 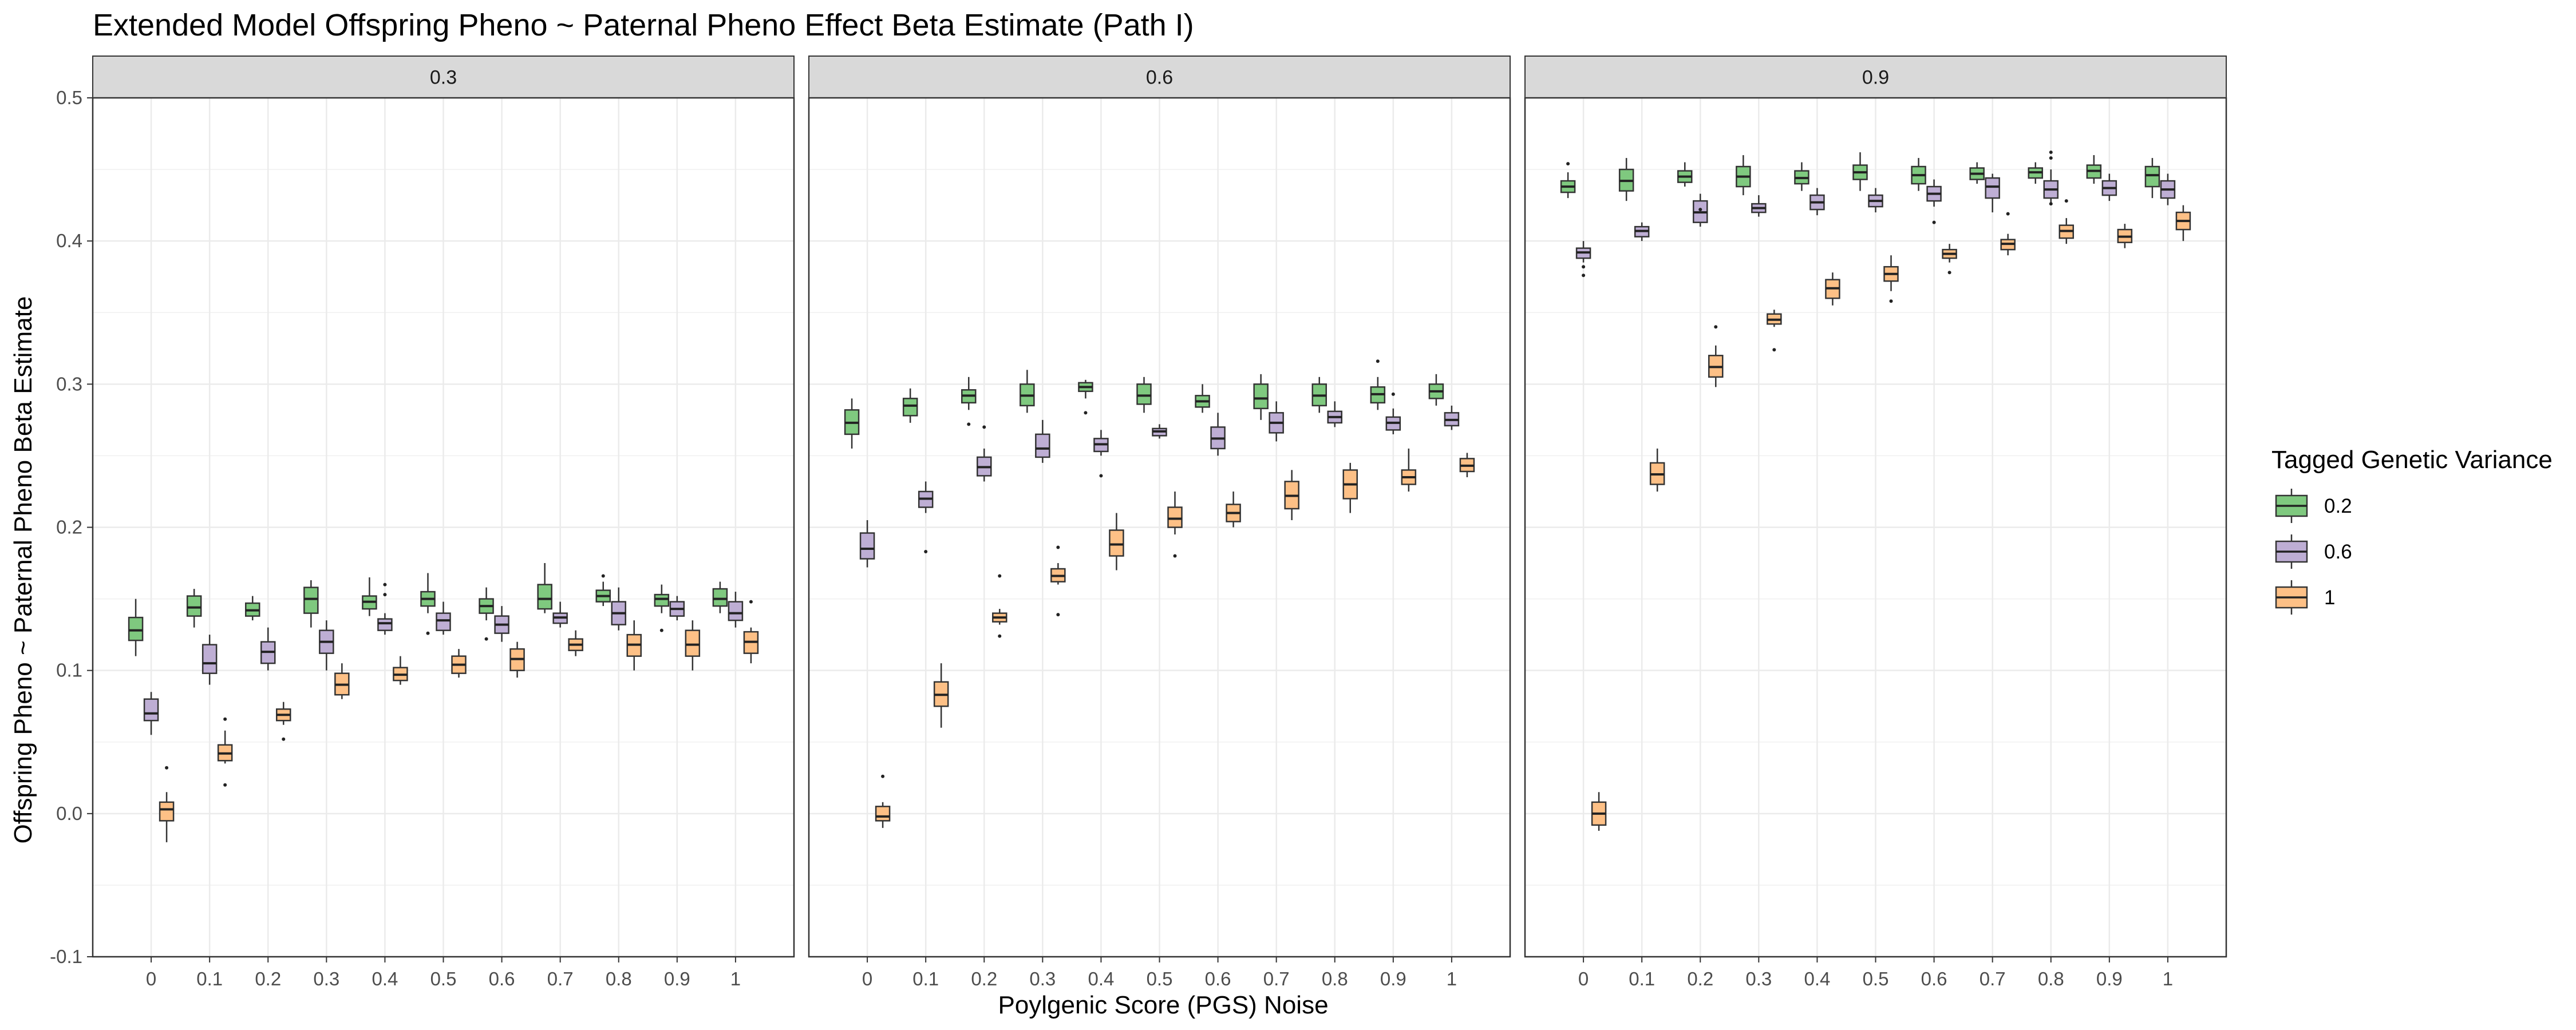 What do you see at coordinates (1817, 978) in the screenshot?
I see `x-tick-label: 0.4` at bounding box center [1817, 978].